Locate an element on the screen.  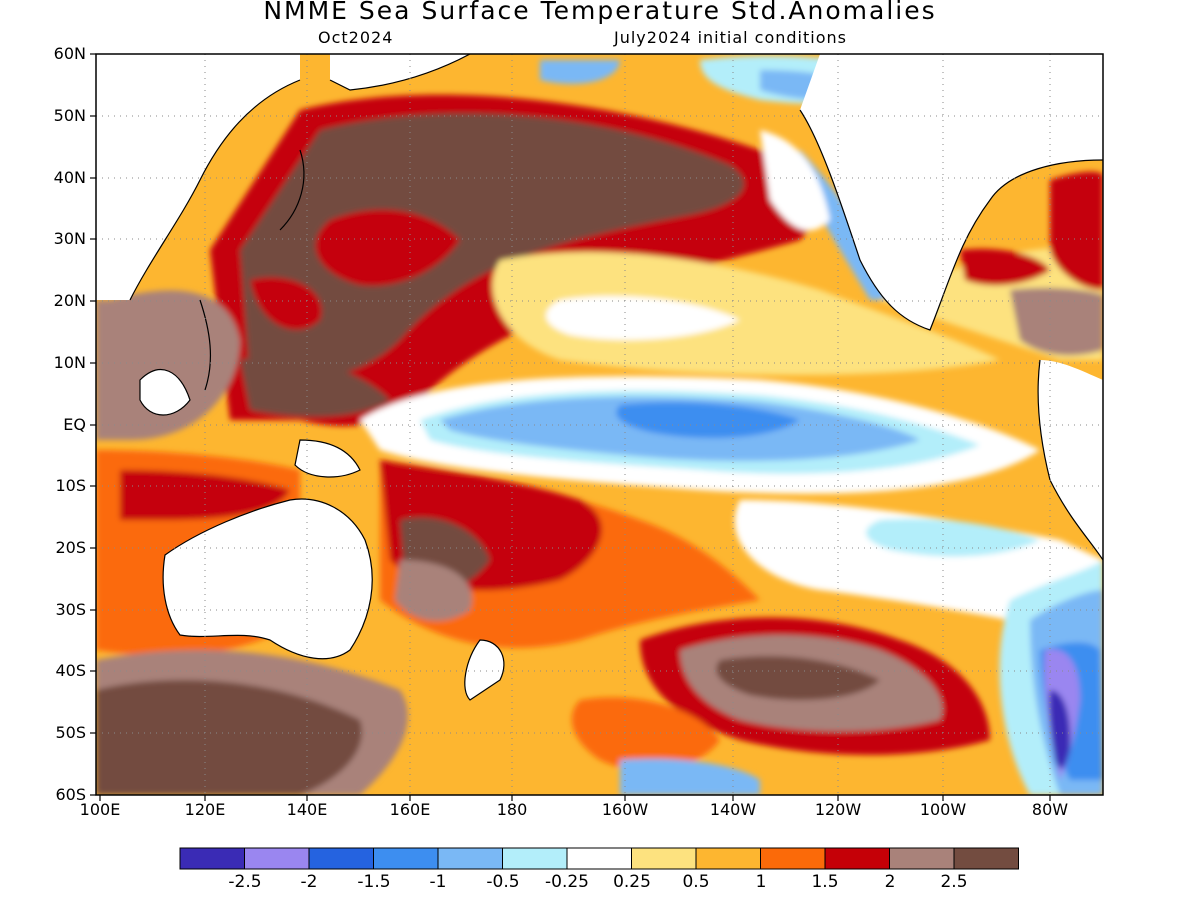
lat-label: 60N is located at coordinates (69, 53).